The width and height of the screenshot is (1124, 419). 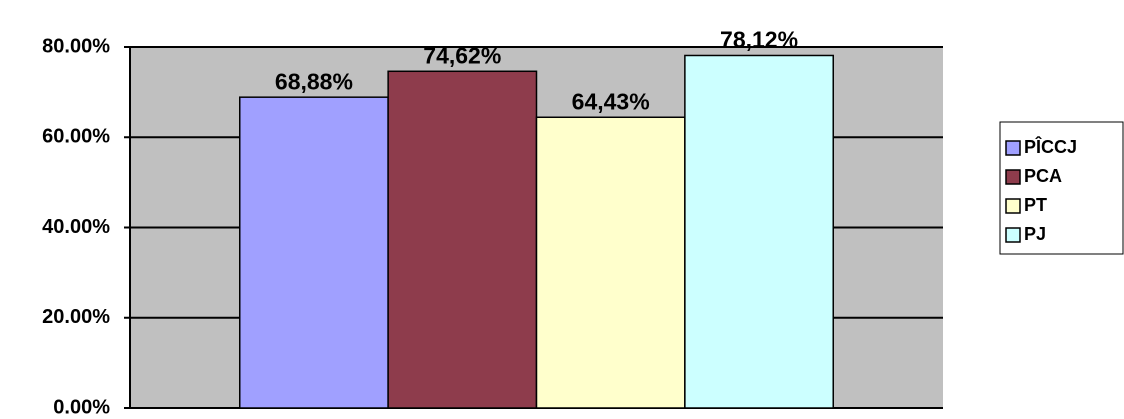 What do you see at coordinates (76, 46) in the screenshot?
I see `y-tick-label: 80.00%` at bounding box center [76, 46].